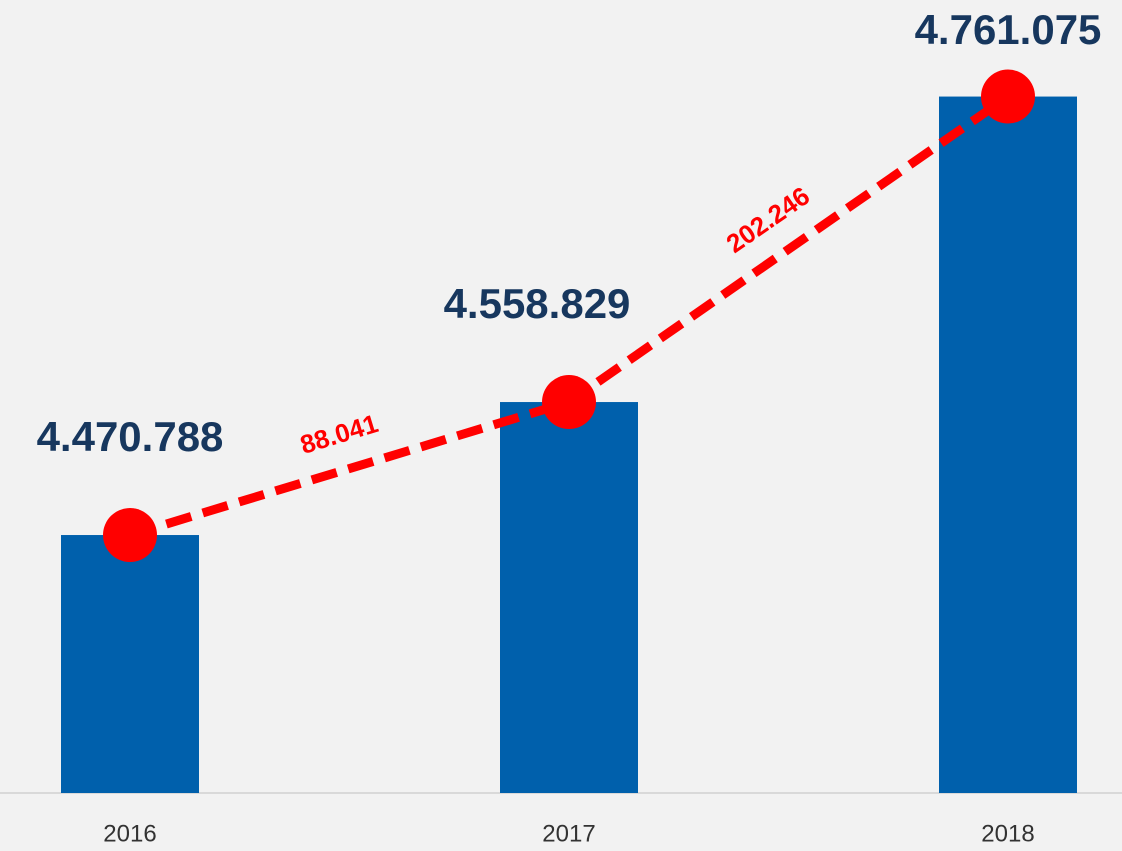 The height and width of the screenshot is (851, 1122). I want to click on x-tick-label: 2017, so click(568, 833).